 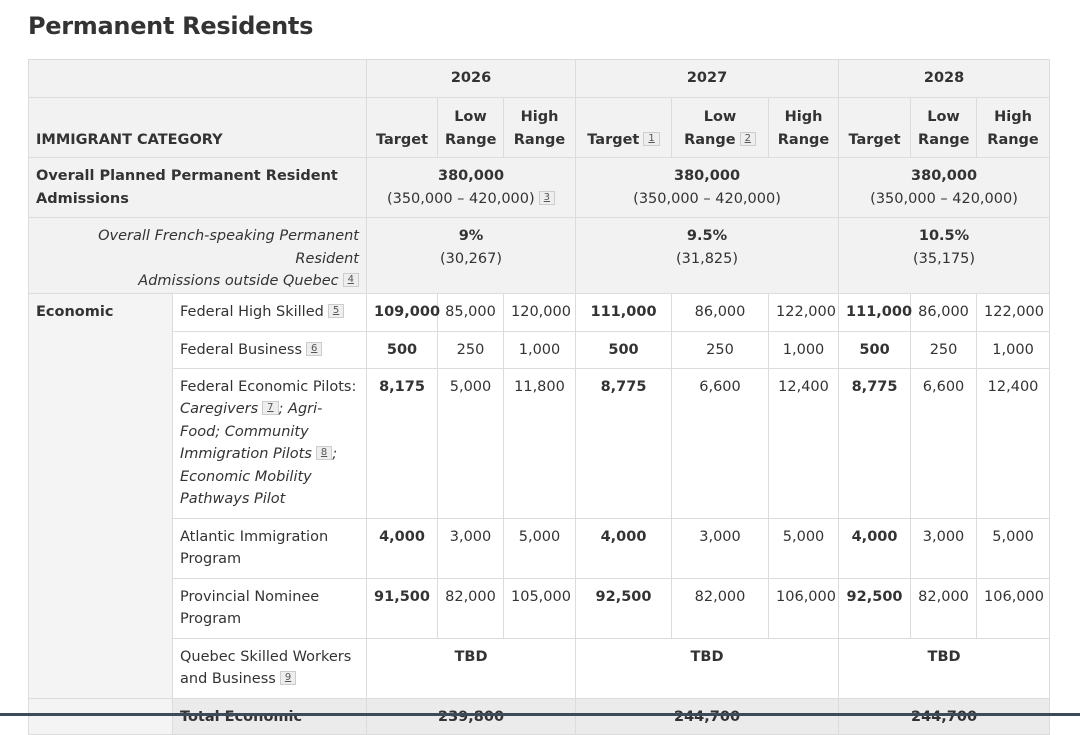 I want to click on row-label-italic: ; Economic Mobility Pathways Pilot, so click(x=259, y=476).